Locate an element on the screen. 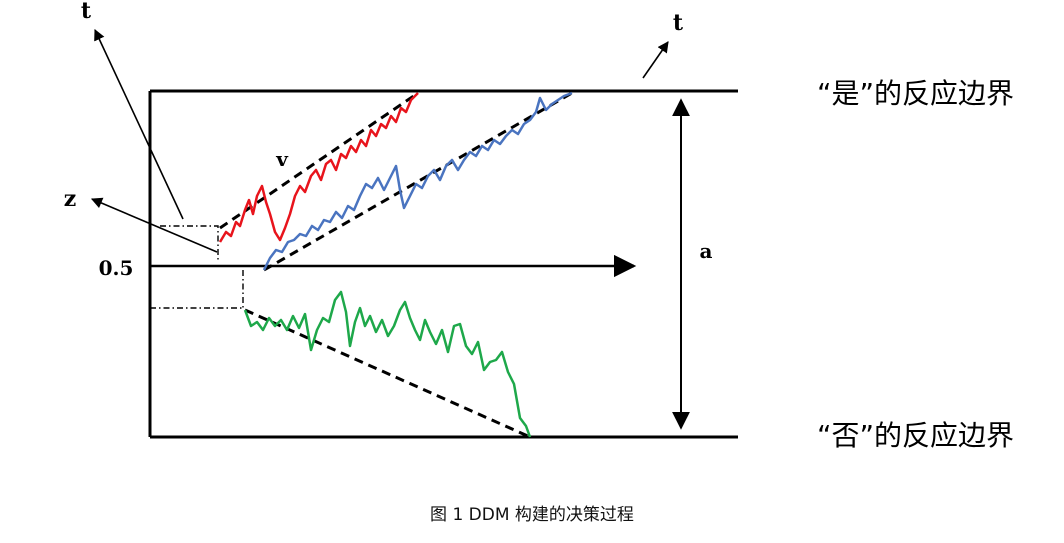  lower-boundary-label: “否”的反应边界 is located at coordinates (915, 435).